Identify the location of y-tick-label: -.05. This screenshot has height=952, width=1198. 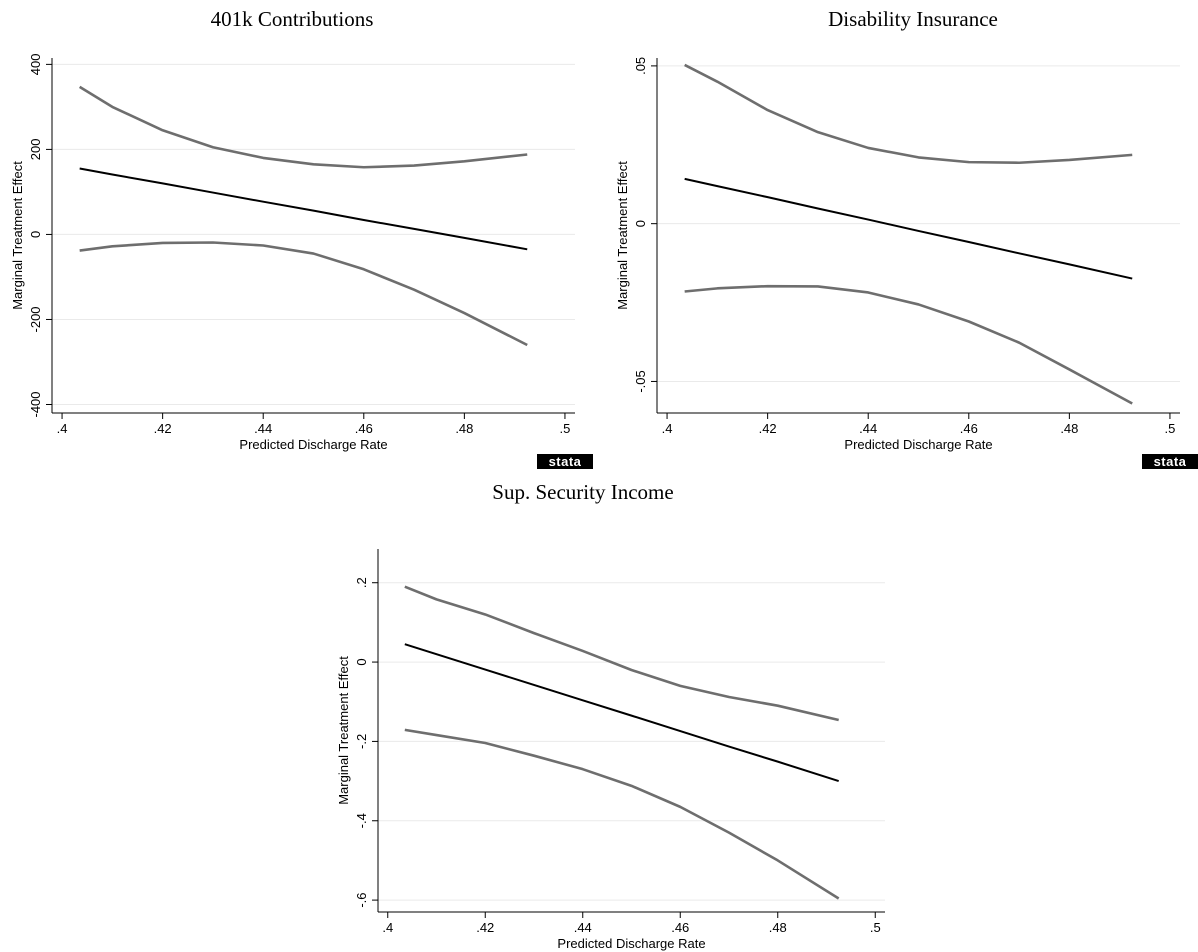
(640, 381).